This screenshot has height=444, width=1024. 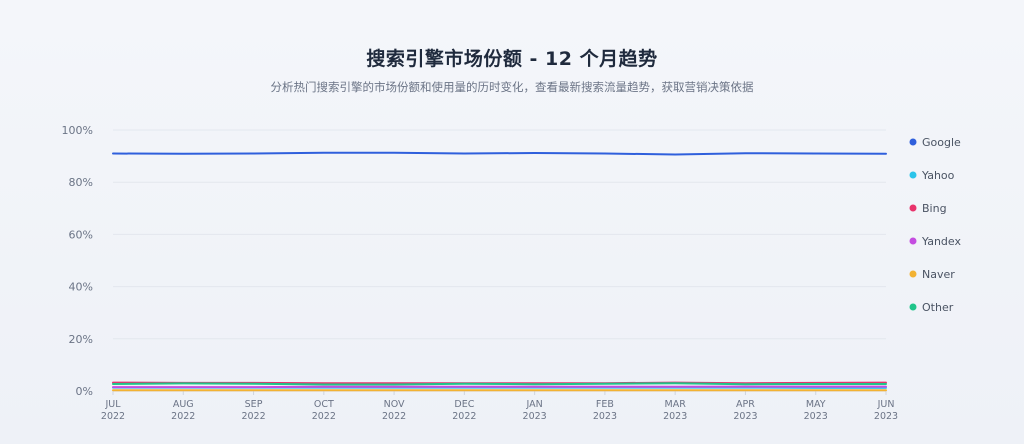 What do you see at coordinates (81, 182) in the screenshot?
I see `y-tick-label: 80%` at bounding box center [81, 182].